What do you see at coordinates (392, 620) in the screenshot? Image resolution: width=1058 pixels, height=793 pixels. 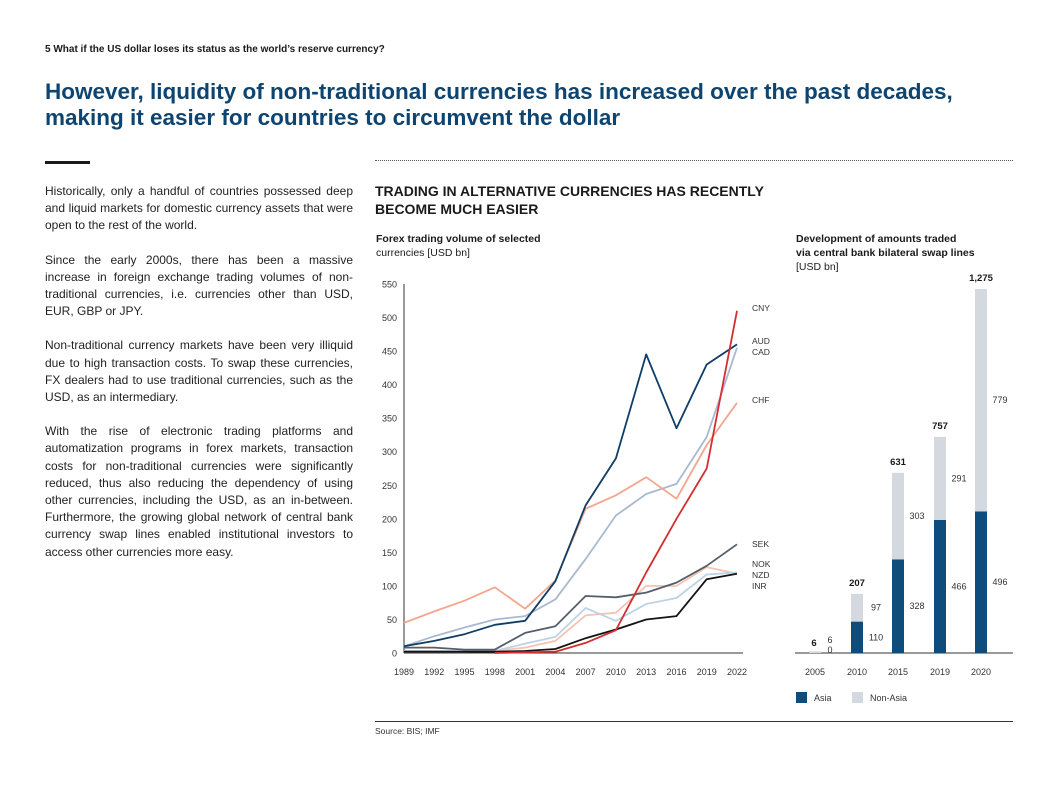 I see `y-tick-label: 50` at bounding box center [392, 620].